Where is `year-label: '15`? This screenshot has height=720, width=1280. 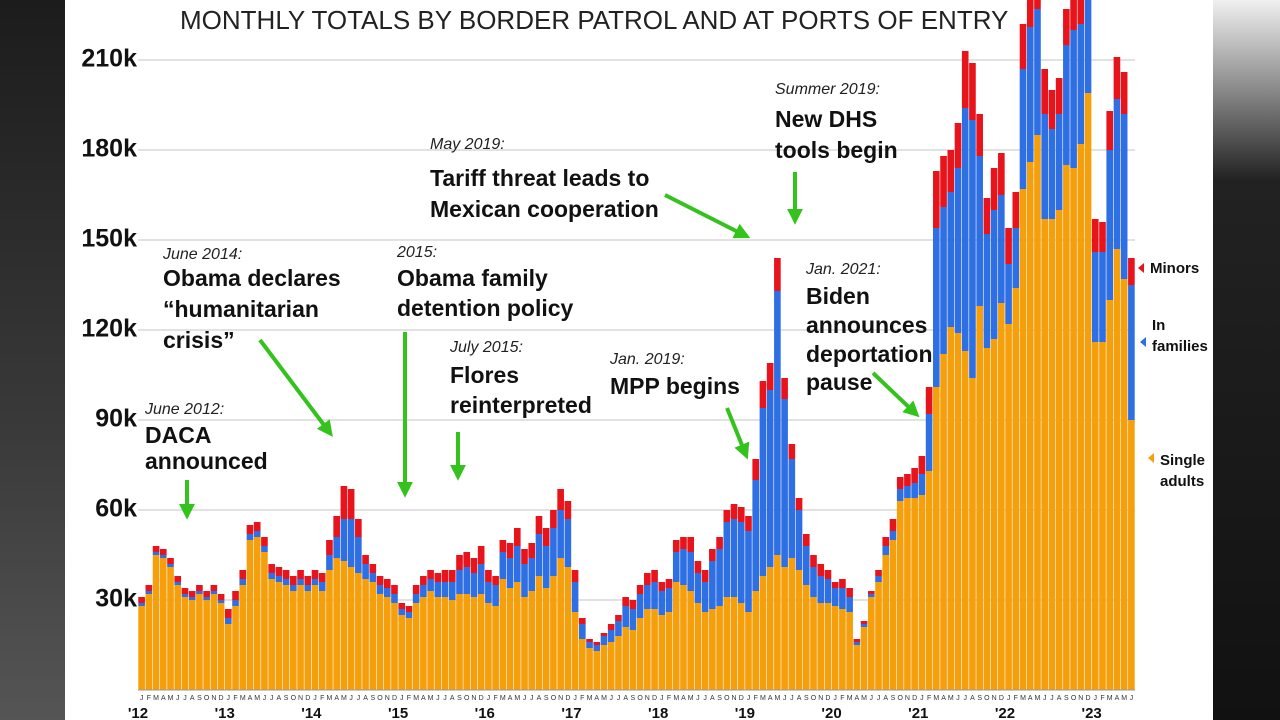 year-label: '15 is located at coordinates (398, 712).